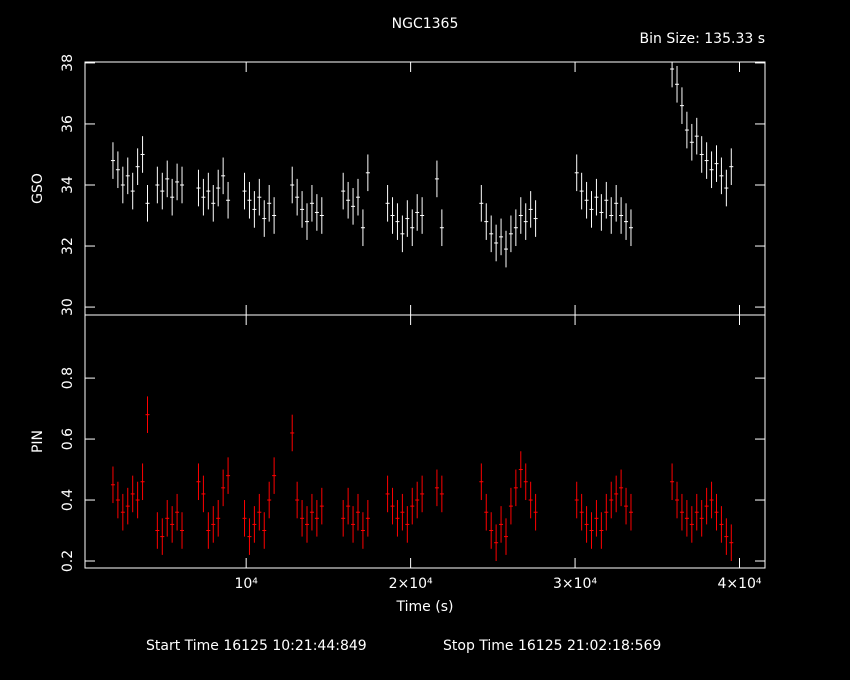 This screenshot has width=850, height=680. Describe the element at coordinates (68, 124) in the screenshot. I see `y-tick-label: 36` at that location.